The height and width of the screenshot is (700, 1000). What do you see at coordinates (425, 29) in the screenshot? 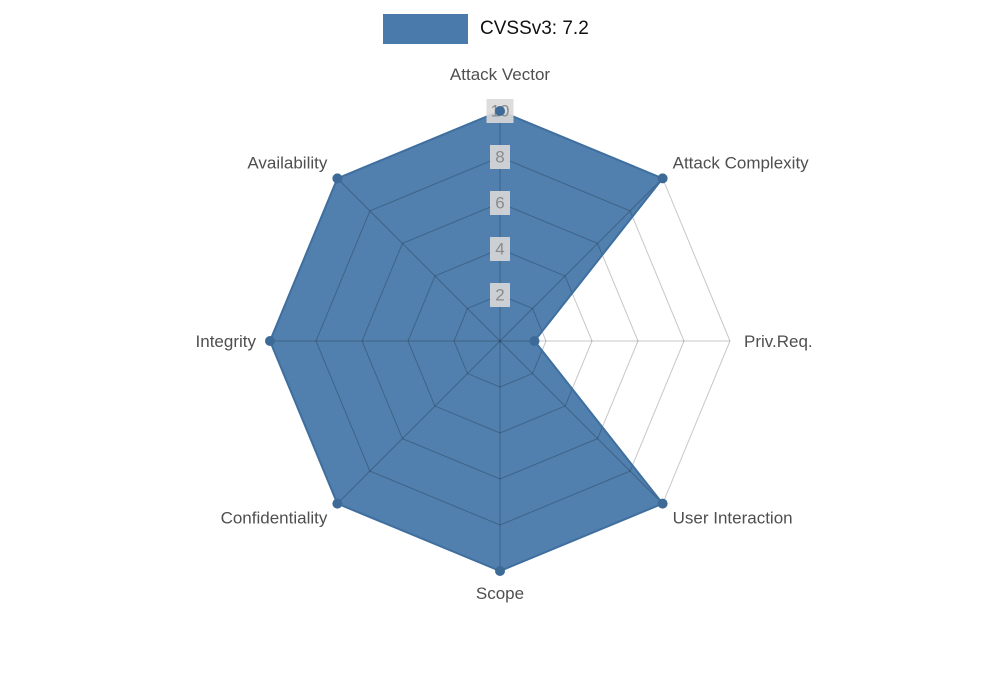
I see `legend-swatch` at bounding box center [425, 29].